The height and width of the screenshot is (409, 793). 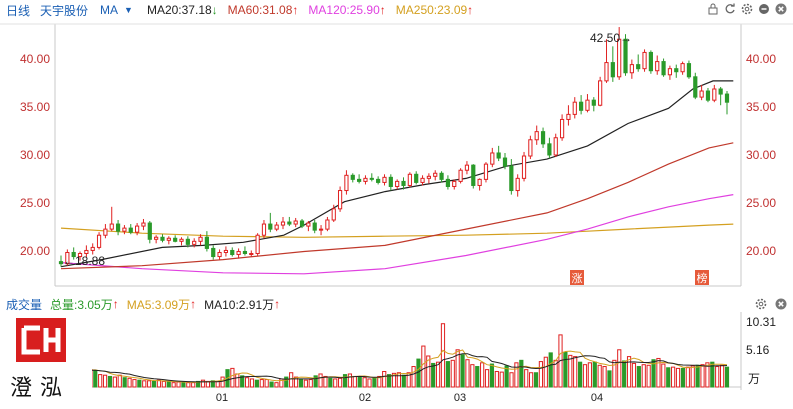 I want to click on pin-icon, so click(x=764, y=9).